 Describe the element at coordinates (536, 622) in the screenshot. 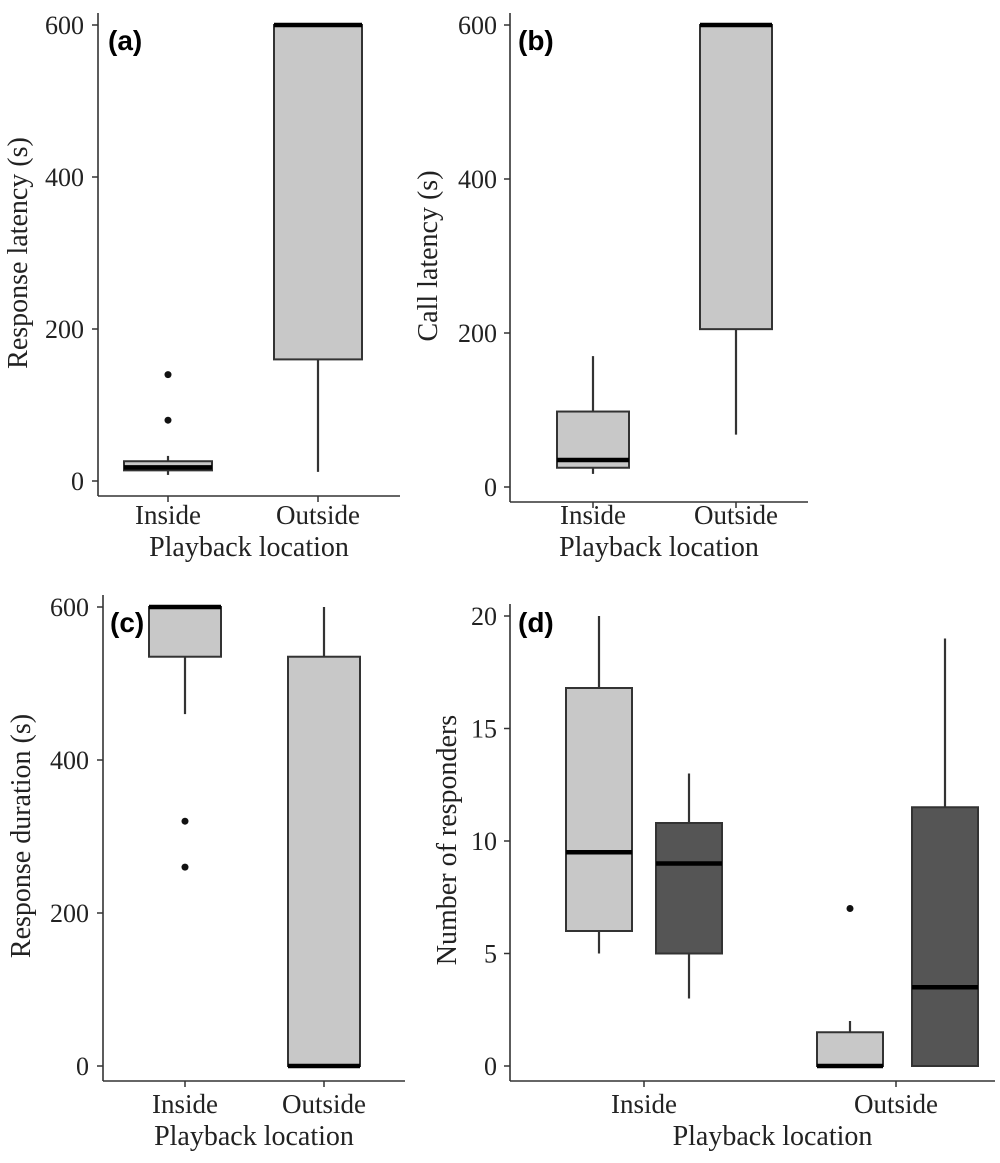

I see `panel-label: (d)` at that location.